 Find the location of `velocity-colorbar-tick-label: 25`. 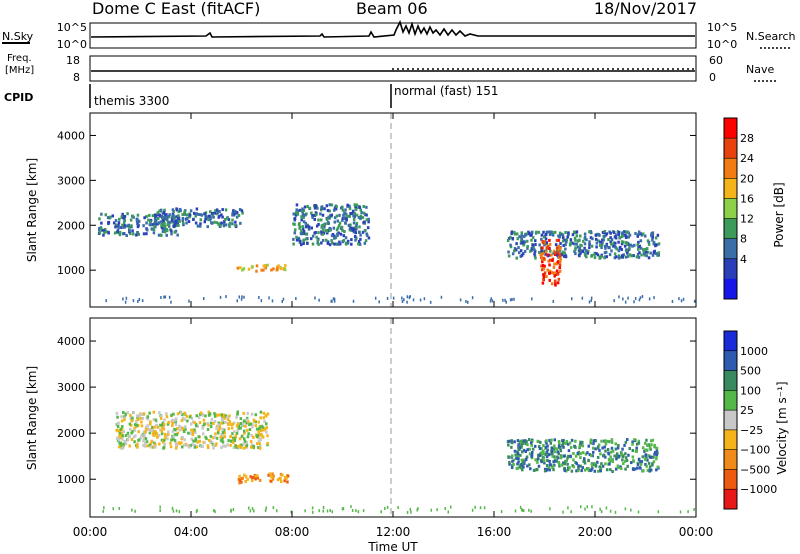

velocity-colorbar-tick-label: 25 is located at coordinates (747, 410).